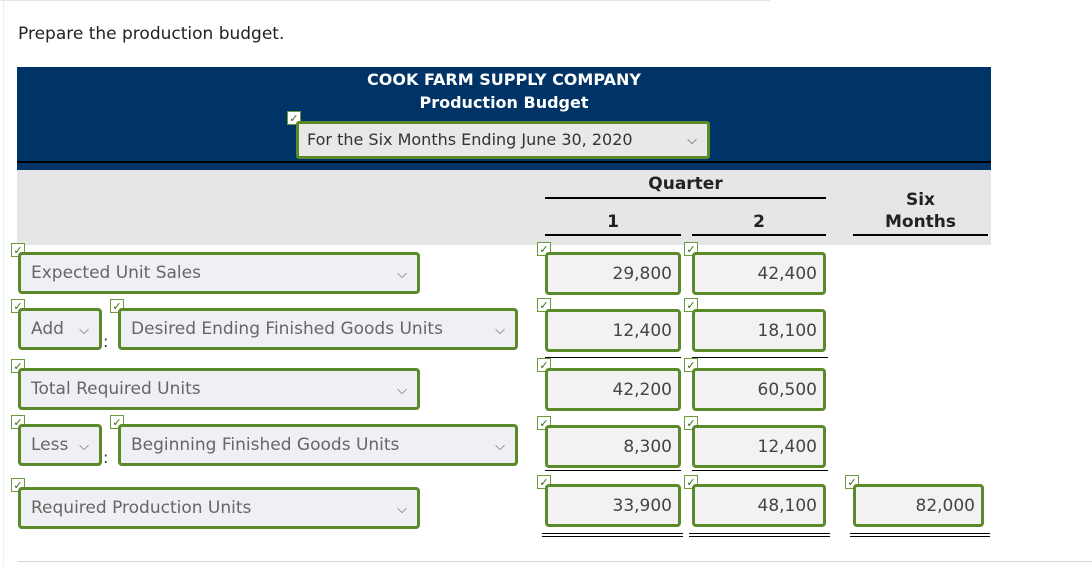  I want to click on quarter-2-rule, so click(759, 235).